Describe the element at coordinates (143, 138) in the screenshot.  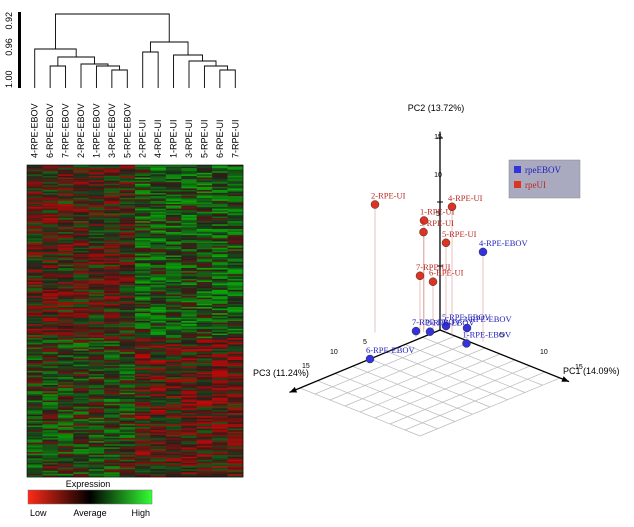
I see `column-label: 2-RPE-UI` at that location.